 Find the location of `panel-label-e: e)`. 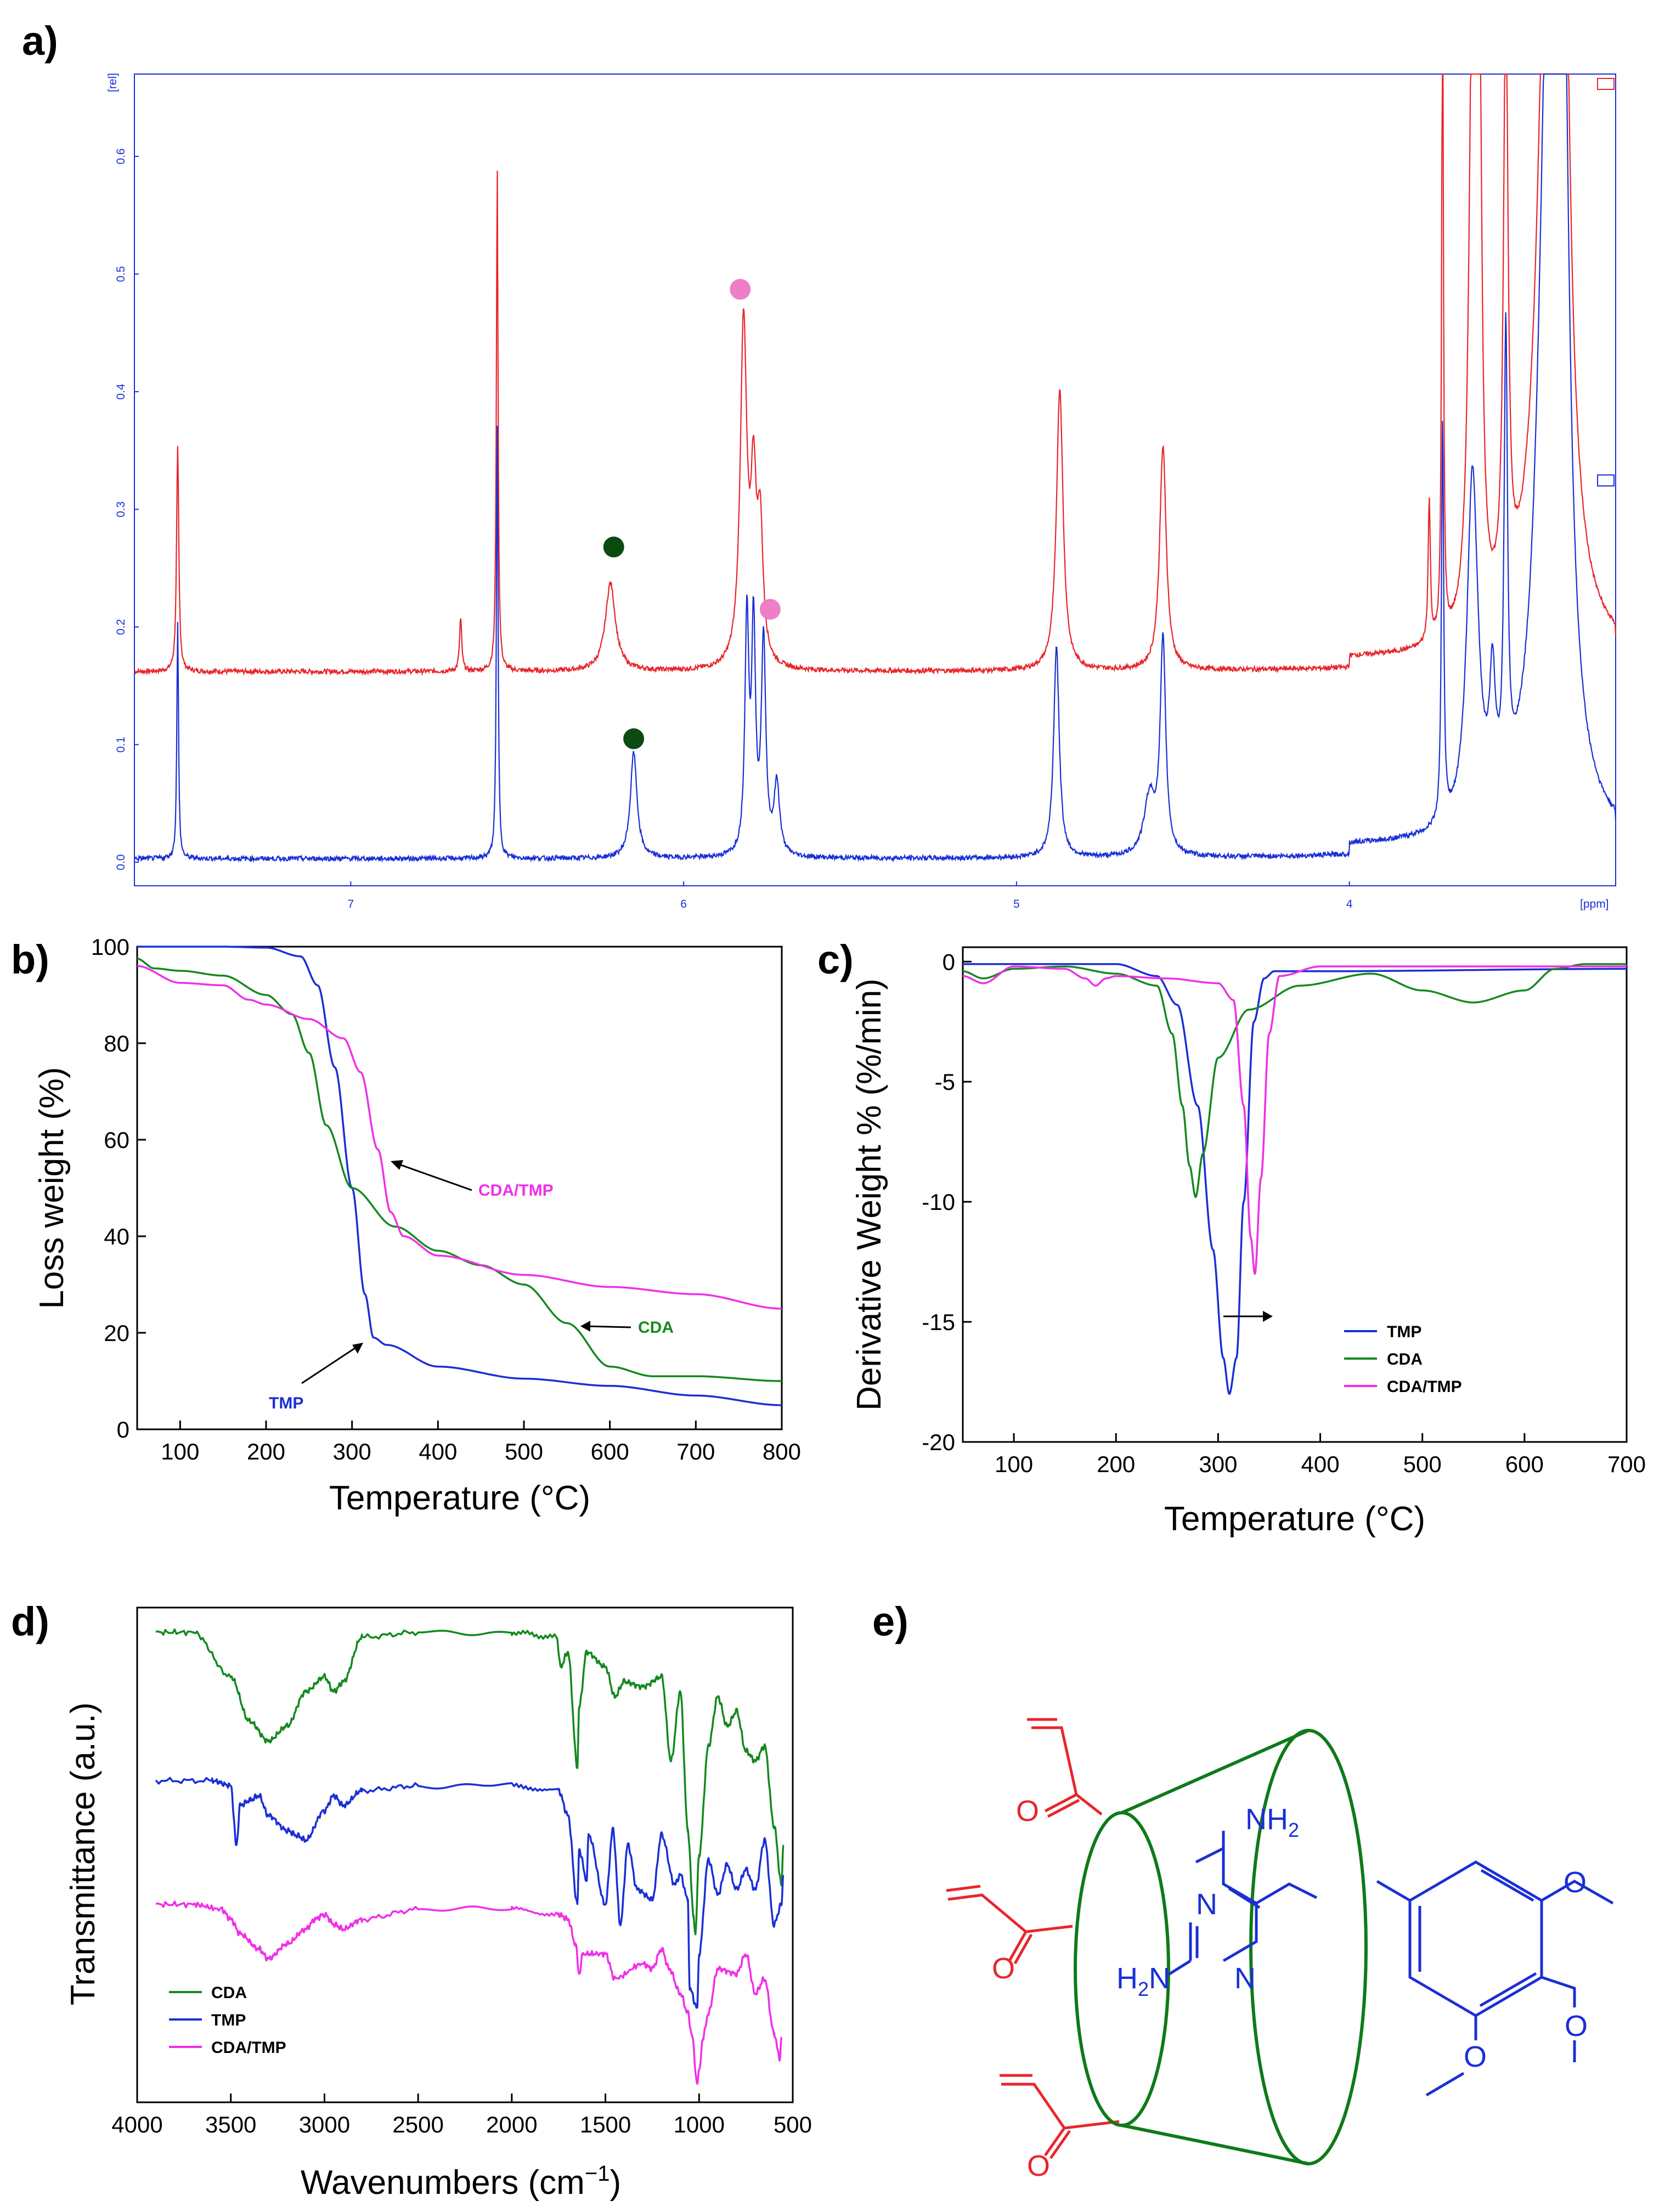

panel-label-e: e) is located at coordinates (890, 1621).